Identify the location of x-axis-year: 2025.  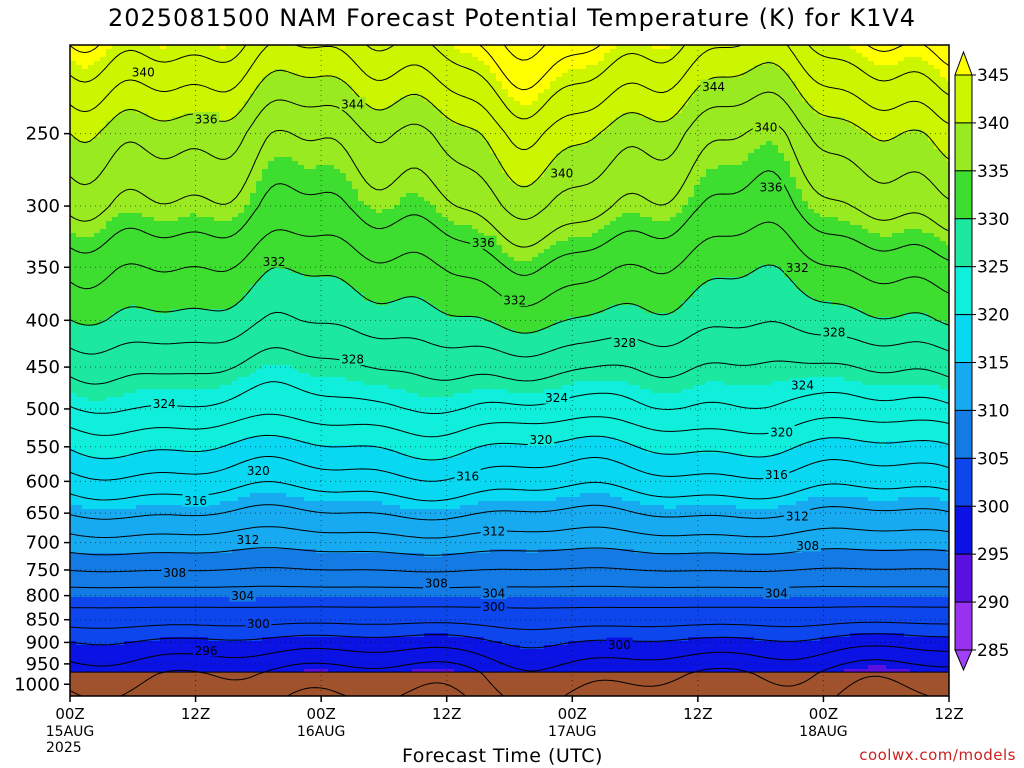
(64, 748).